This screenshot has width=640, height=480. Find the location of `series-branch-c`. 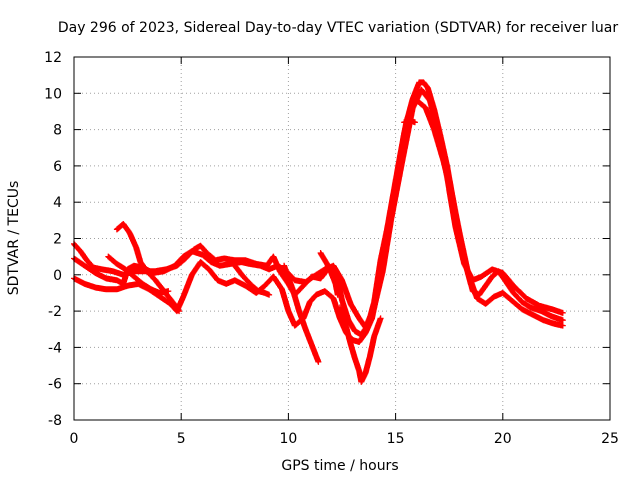

series-branch-c is located at coordinates (301, 313).